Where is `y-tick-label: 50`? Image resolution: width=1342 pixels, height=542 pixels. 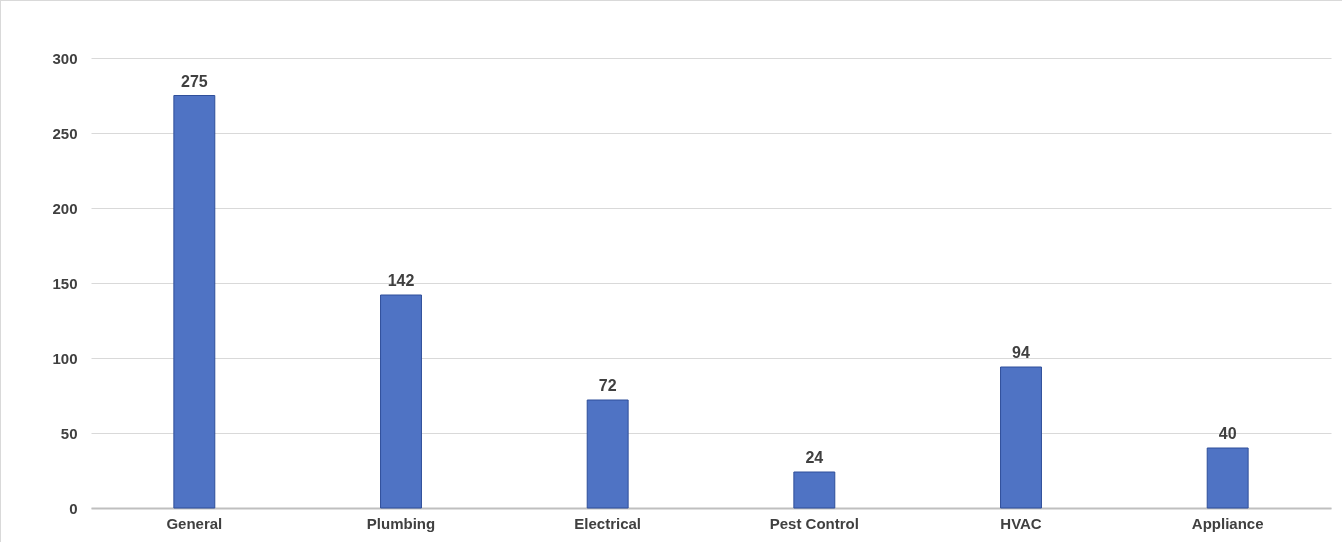 y-tick-label: 50 is located at coordinates (69, 433).